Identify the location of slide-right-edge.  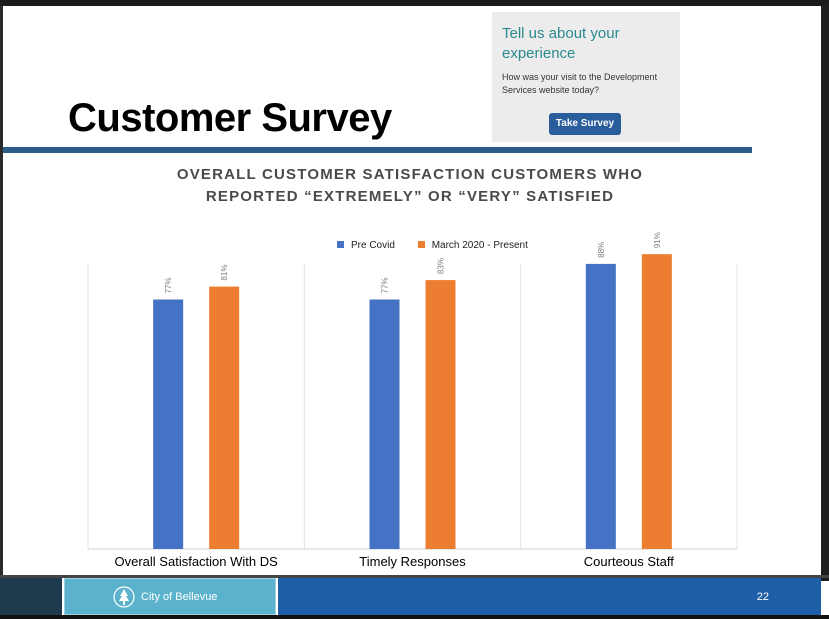
(825, 293).